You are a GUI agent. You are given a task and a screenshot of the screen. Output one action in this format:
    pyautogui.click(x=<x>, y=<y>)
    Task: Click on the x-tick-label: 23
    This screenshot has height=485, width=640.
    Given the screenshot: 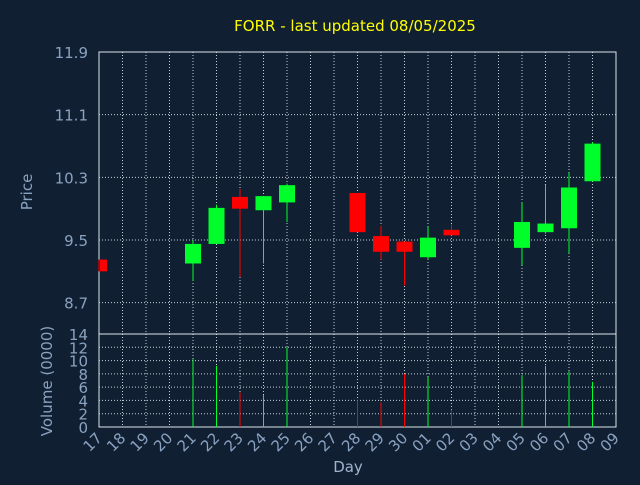 What is the action you would take?
    pyautogui.click(x=234, y=442)
    